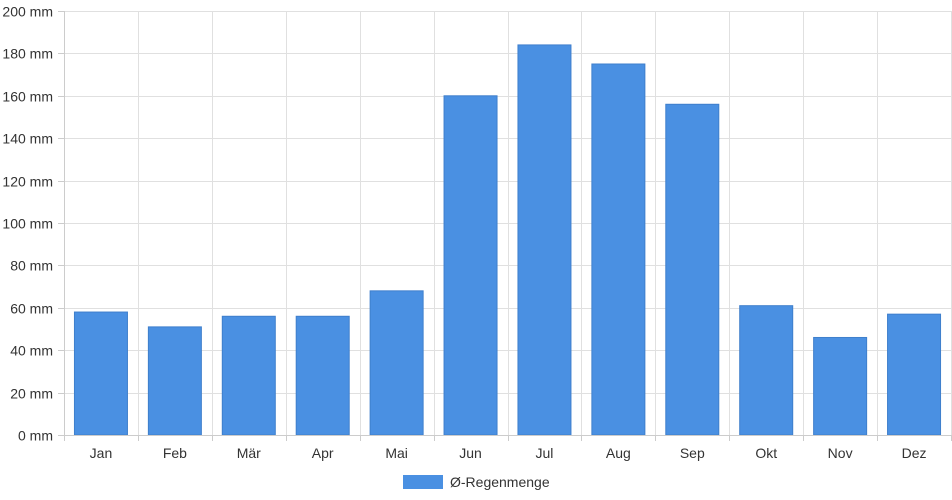 This screenshot has height=500, width=952. I want to click on y-tick-label: 140 mm, so click(27, 139).